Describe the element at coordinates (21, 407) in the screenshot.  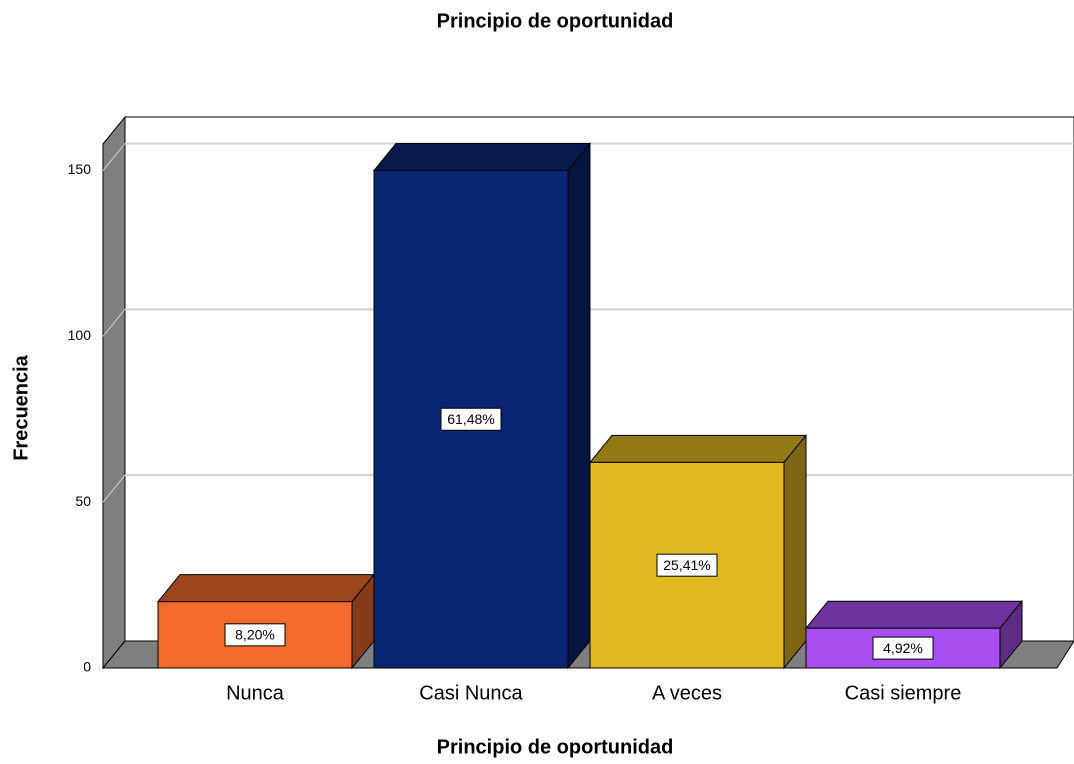
I see `y-axis-title: Frecuencia` at that location.